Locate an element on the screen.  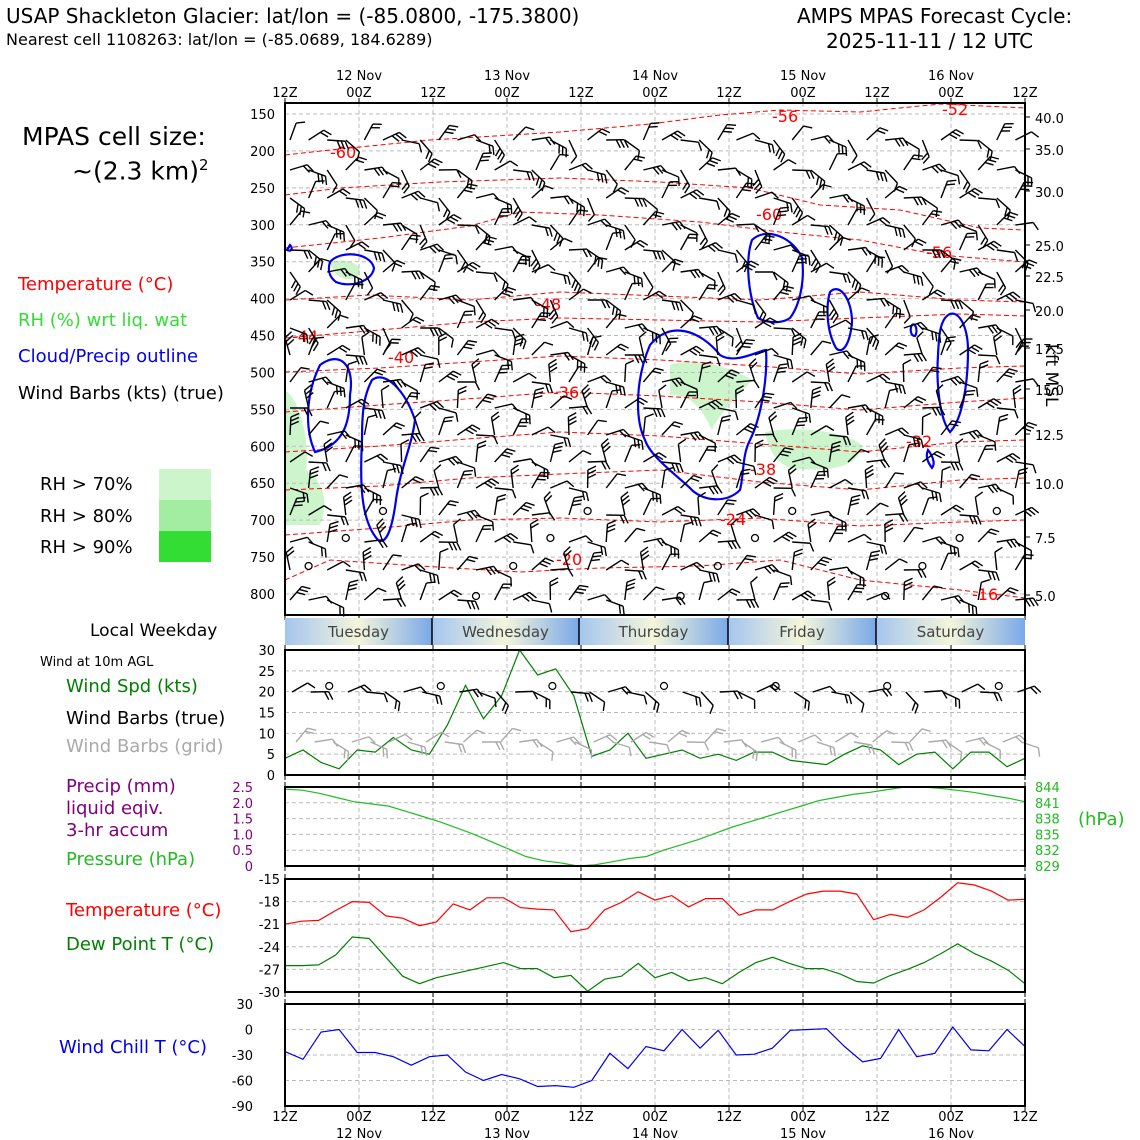
pressure-panel-frame is located at coordinates (655, 826).